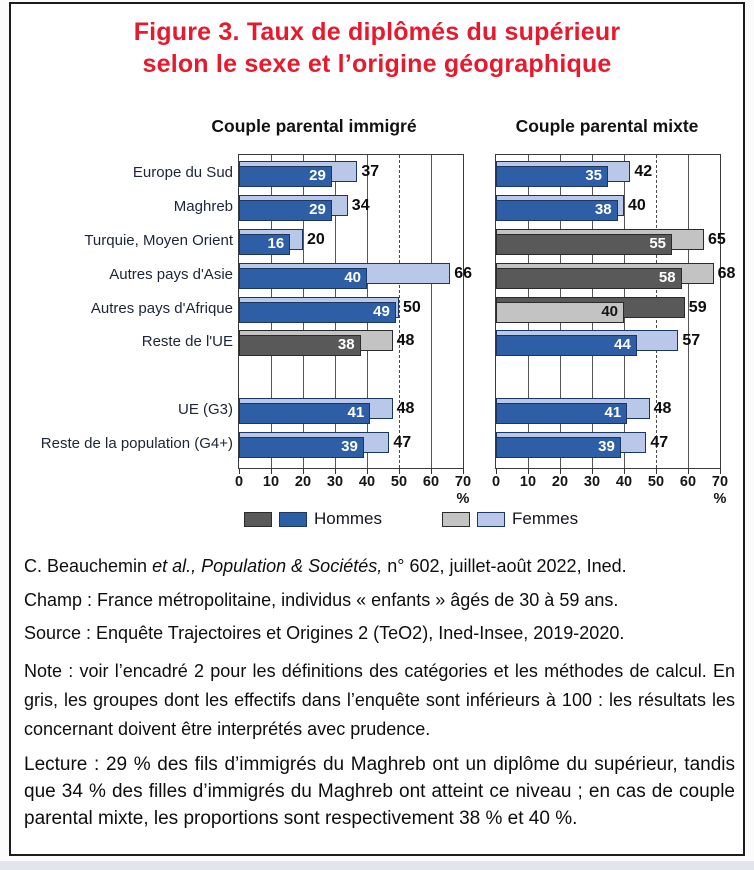  What do you see at coordinates (316, 239) in the screenshot?
I see `value-label-outside: 20` at bounding box center [316, 239].